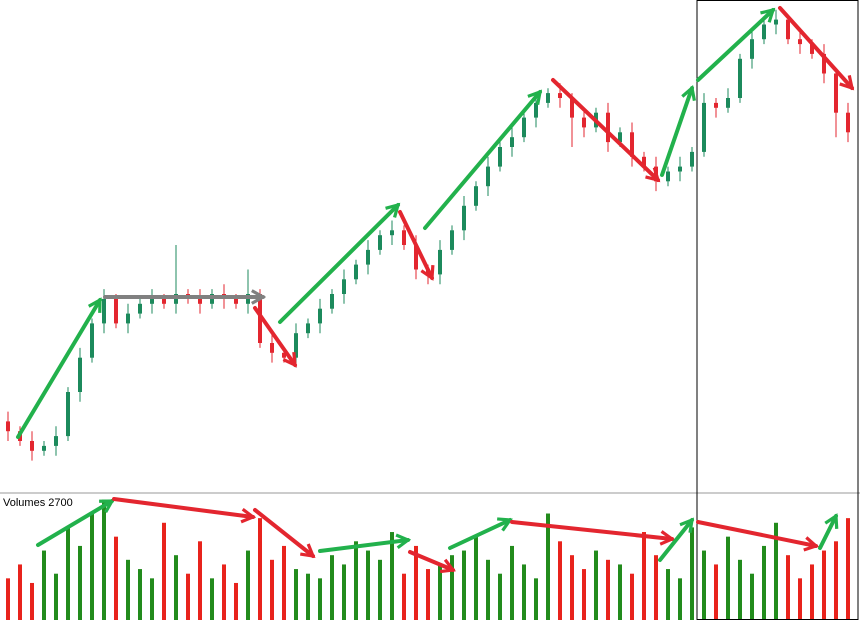 Image resolution: width=860 pixels, height=621 pixels. What do you see at coordinates (38, 503) in the screenshot?
I see `volume-label: Volumes 2700` at bounding box center [38, 503].